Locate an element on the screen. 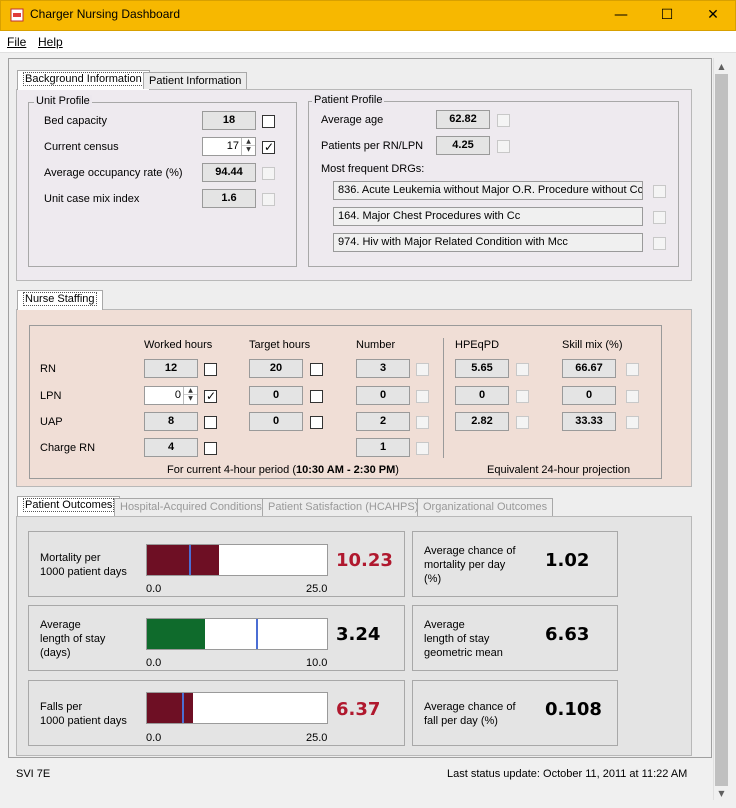  drg-1-checkbox is located at coordinates (659, 191).